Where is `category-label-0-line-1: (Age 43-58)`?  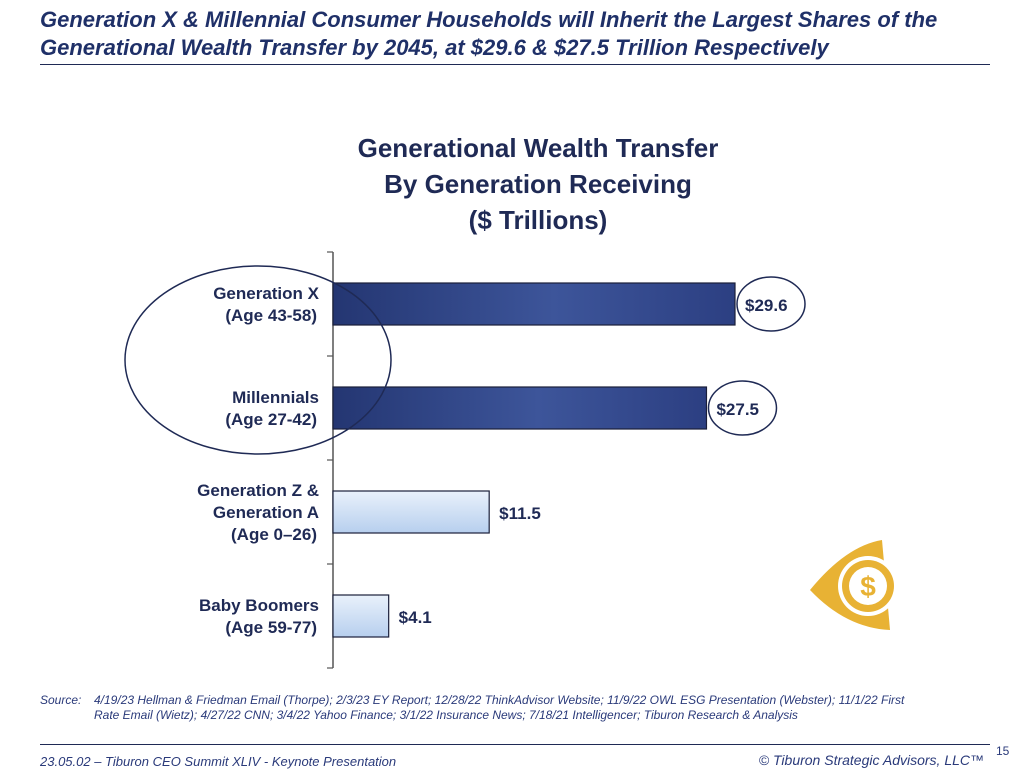 category-label-0-line-1: (Age 43-58) is located at coordinates (271, 315).